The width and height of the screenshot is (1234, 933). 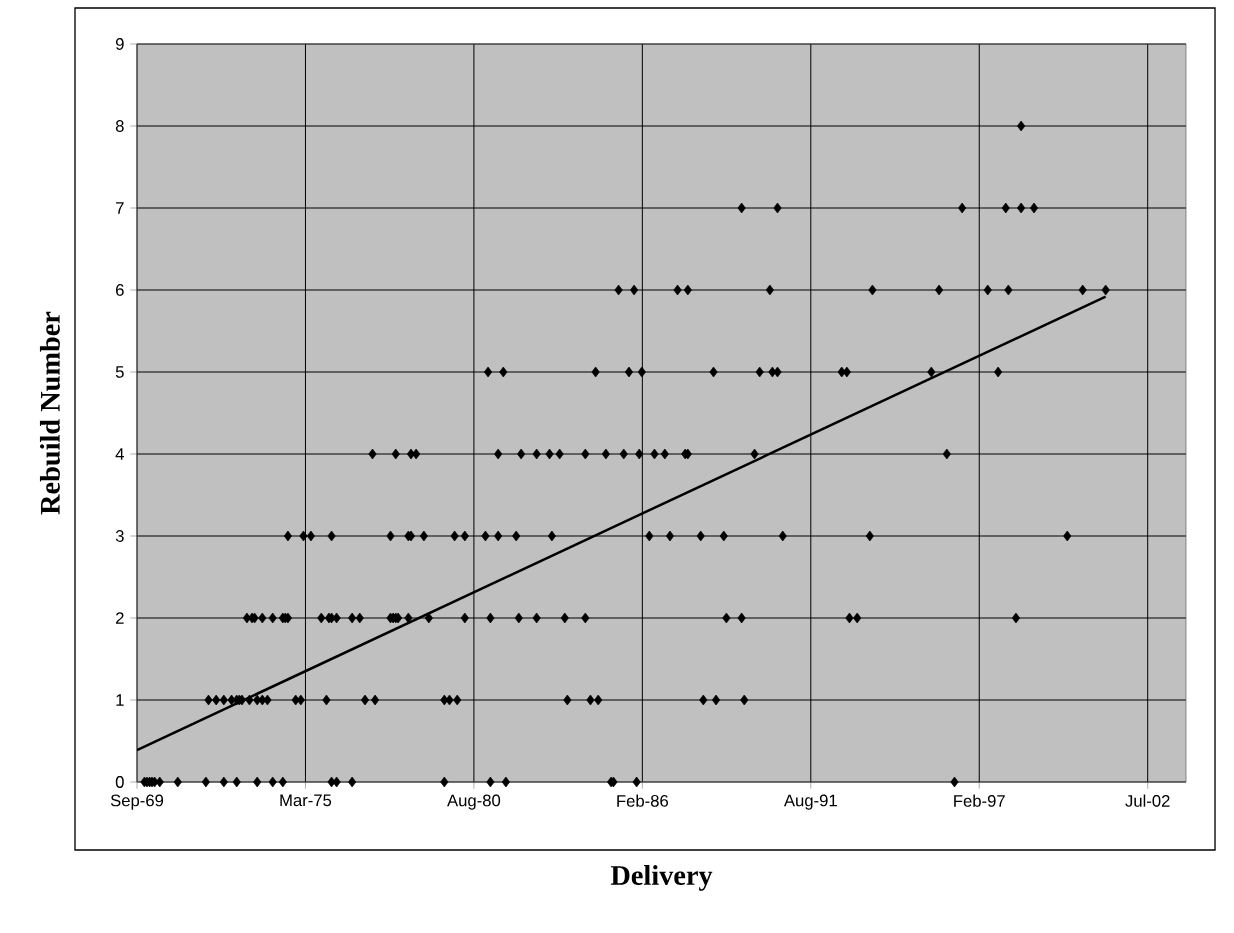 What do you see at coordinates (119, 536) in the screenshot?
I see `y-tick-label: 3` at bounding box center [119, 536].